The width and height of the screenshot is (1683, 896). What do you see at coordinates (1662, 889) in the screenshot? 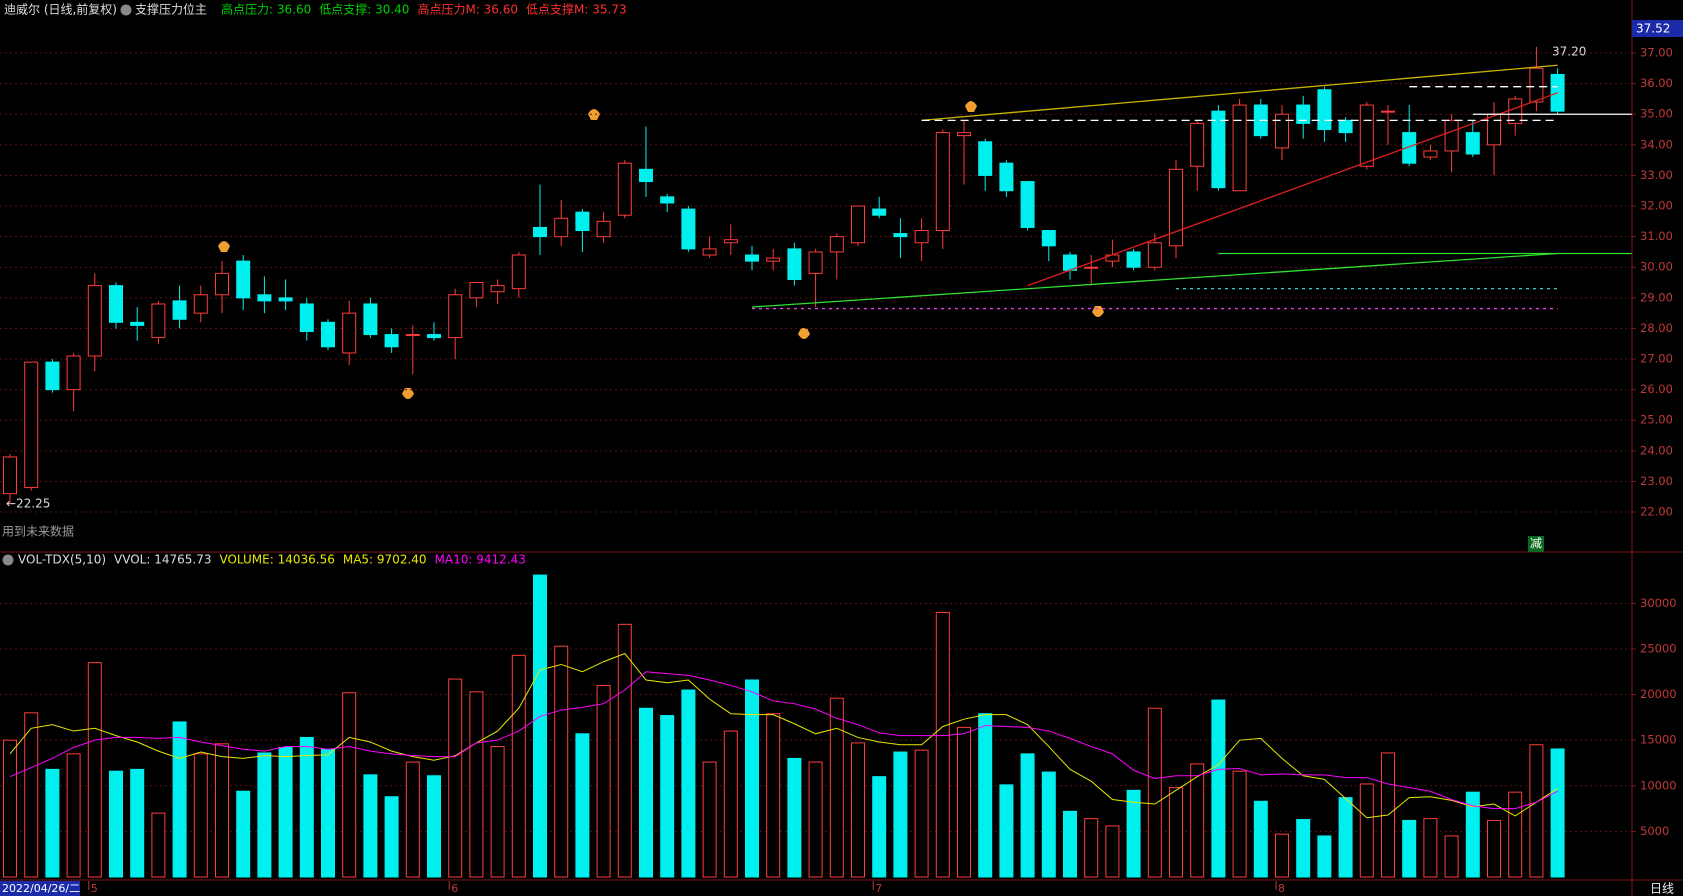
I see `period: 日线` at bounding box center [1662, 889].